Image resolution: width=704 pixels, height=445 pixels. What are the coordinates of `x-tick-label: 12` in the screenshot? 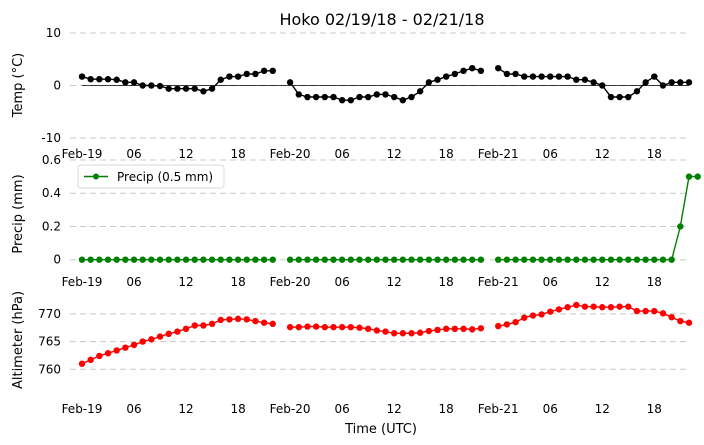 It's located at (602, 409).